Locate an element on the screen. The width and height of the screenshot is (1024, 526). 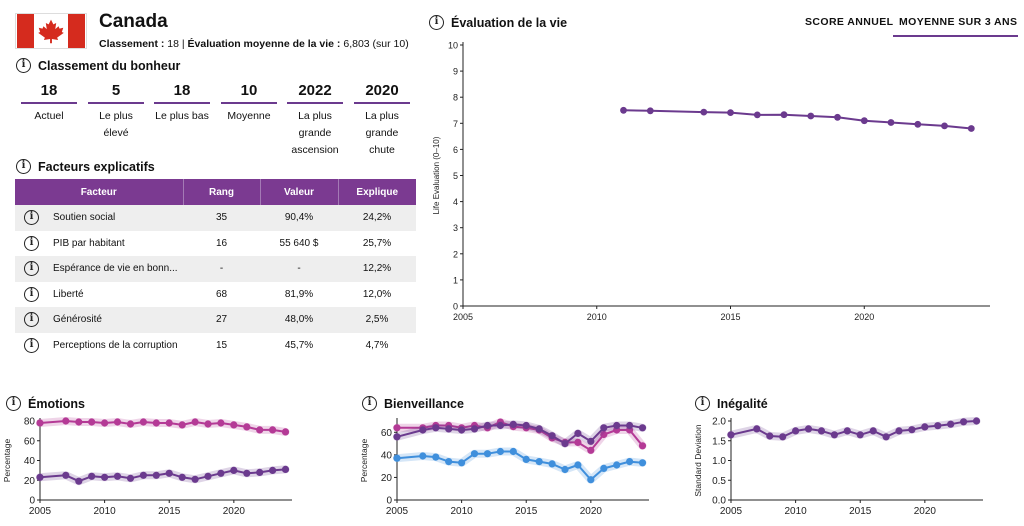
y-axis-label: Percentage is located at coordinates (7, 460).